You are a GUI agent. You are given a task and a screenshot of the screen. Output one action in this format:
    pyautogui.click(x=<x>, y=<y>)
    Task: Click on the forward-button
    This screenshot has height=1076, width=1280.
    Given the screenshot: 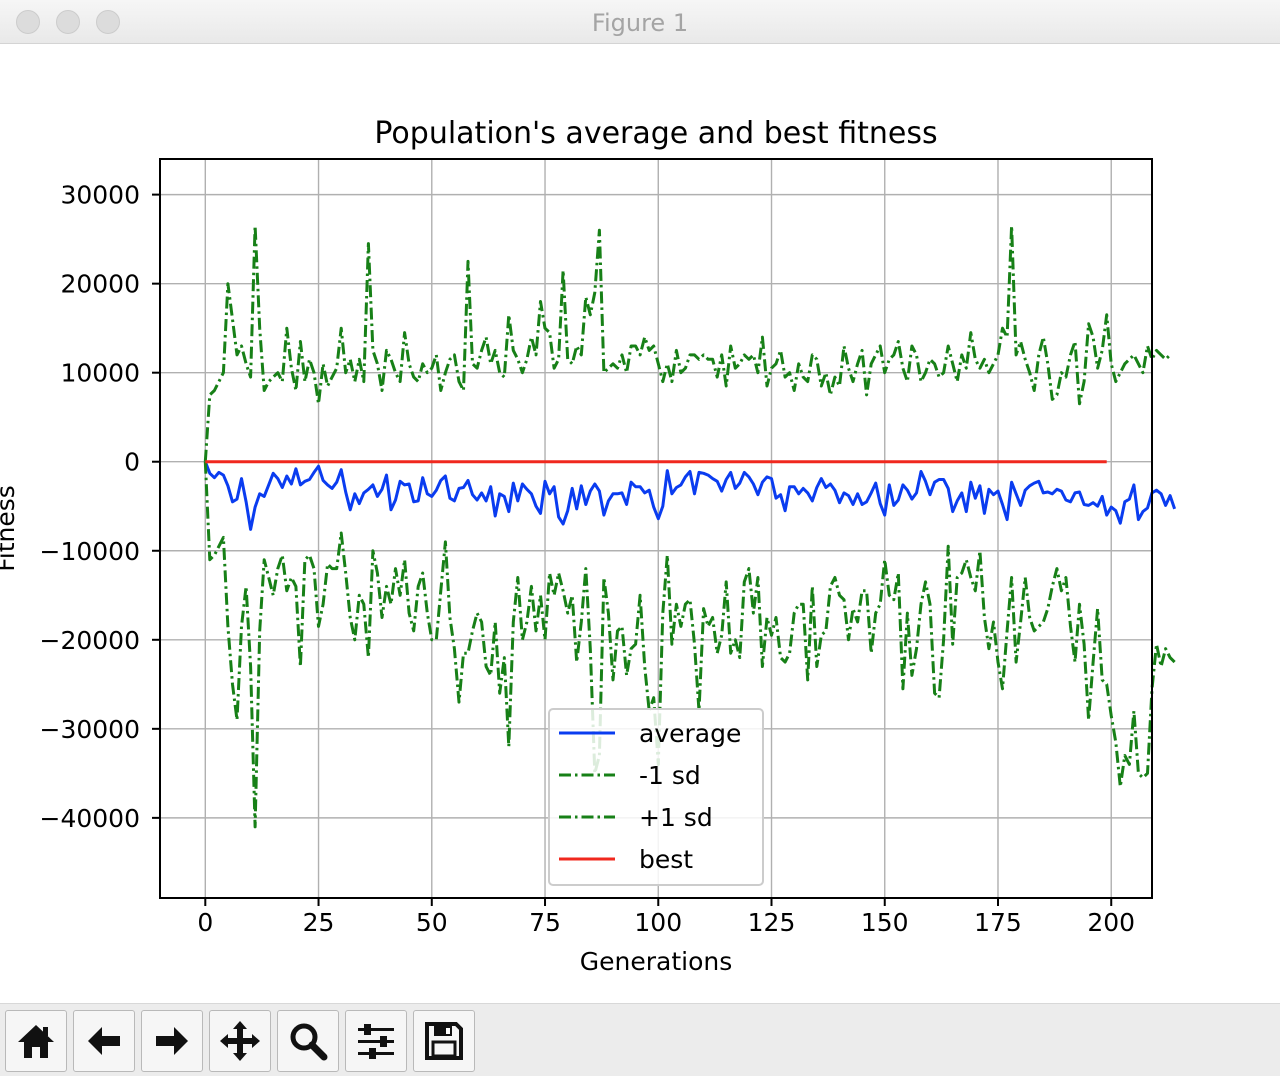 What is the action you would take?
    pyautogui.click(x=172, y=1041)
    